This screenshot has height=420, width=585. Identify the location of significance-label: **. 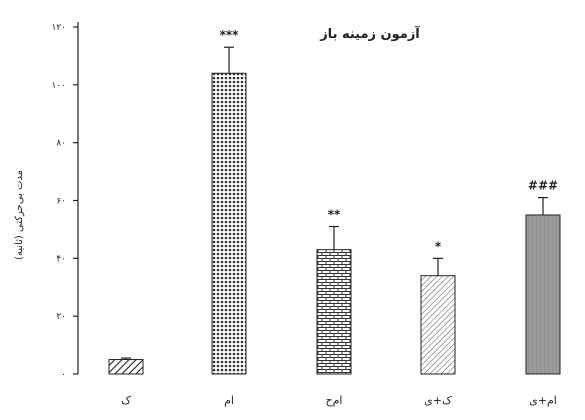
(334, 215).